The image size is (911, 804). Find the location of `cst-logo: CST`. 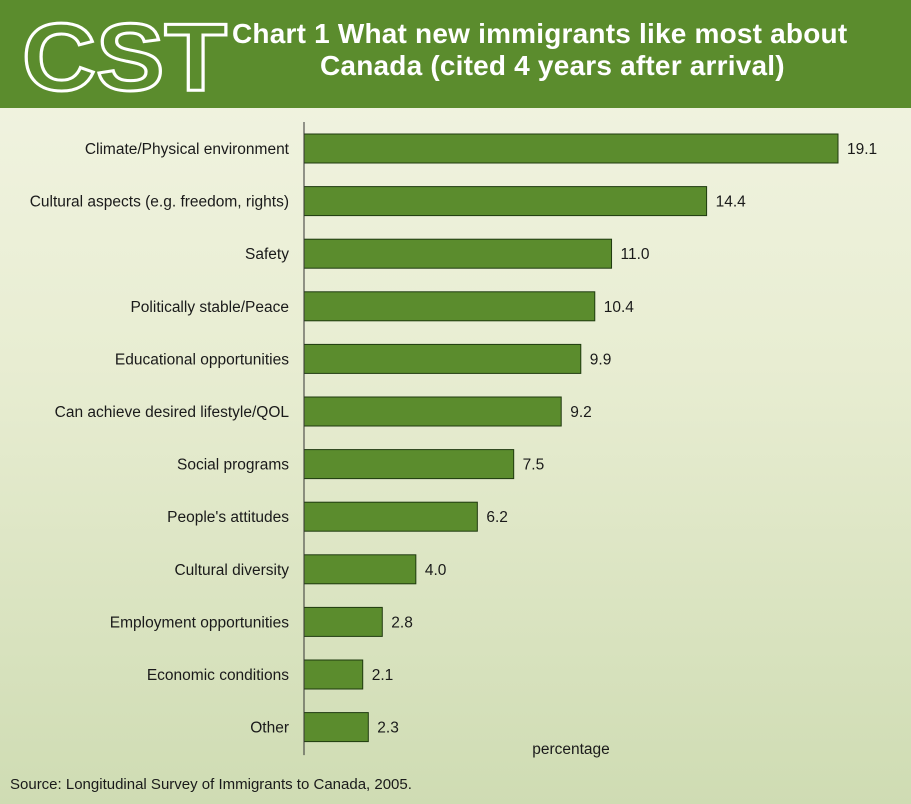

cst-logo: CST is located at coordinates (125, 56).